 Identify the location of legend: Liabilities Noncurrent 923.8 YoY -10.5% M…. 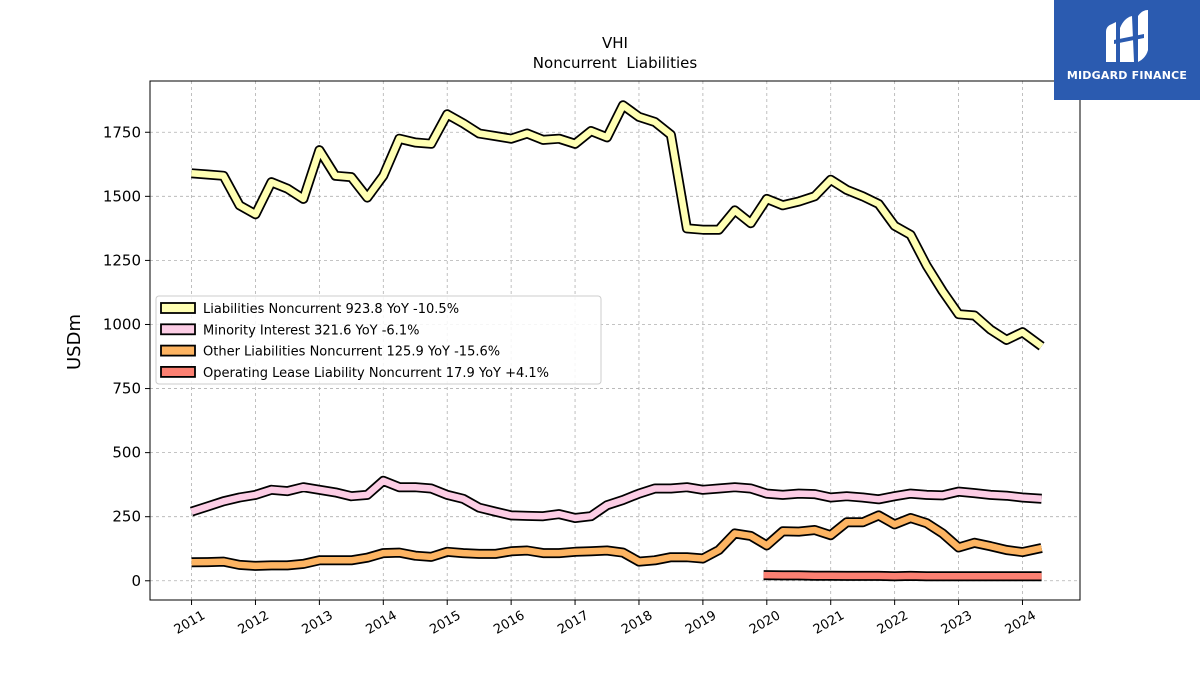
(378, 340).